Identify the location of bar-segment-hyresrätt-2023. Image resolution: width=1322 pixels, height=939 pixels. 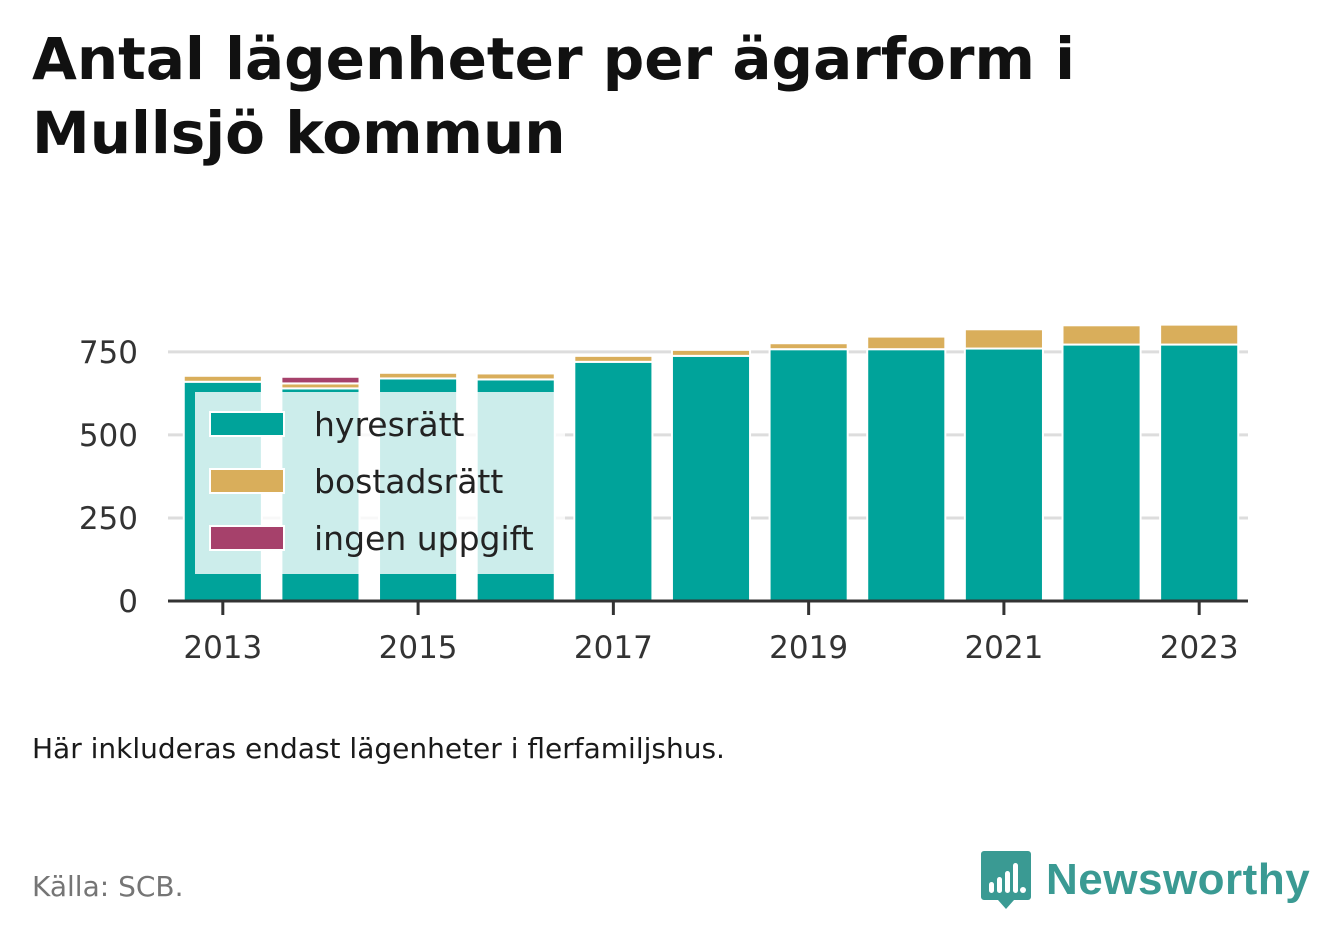
(1199, 472).